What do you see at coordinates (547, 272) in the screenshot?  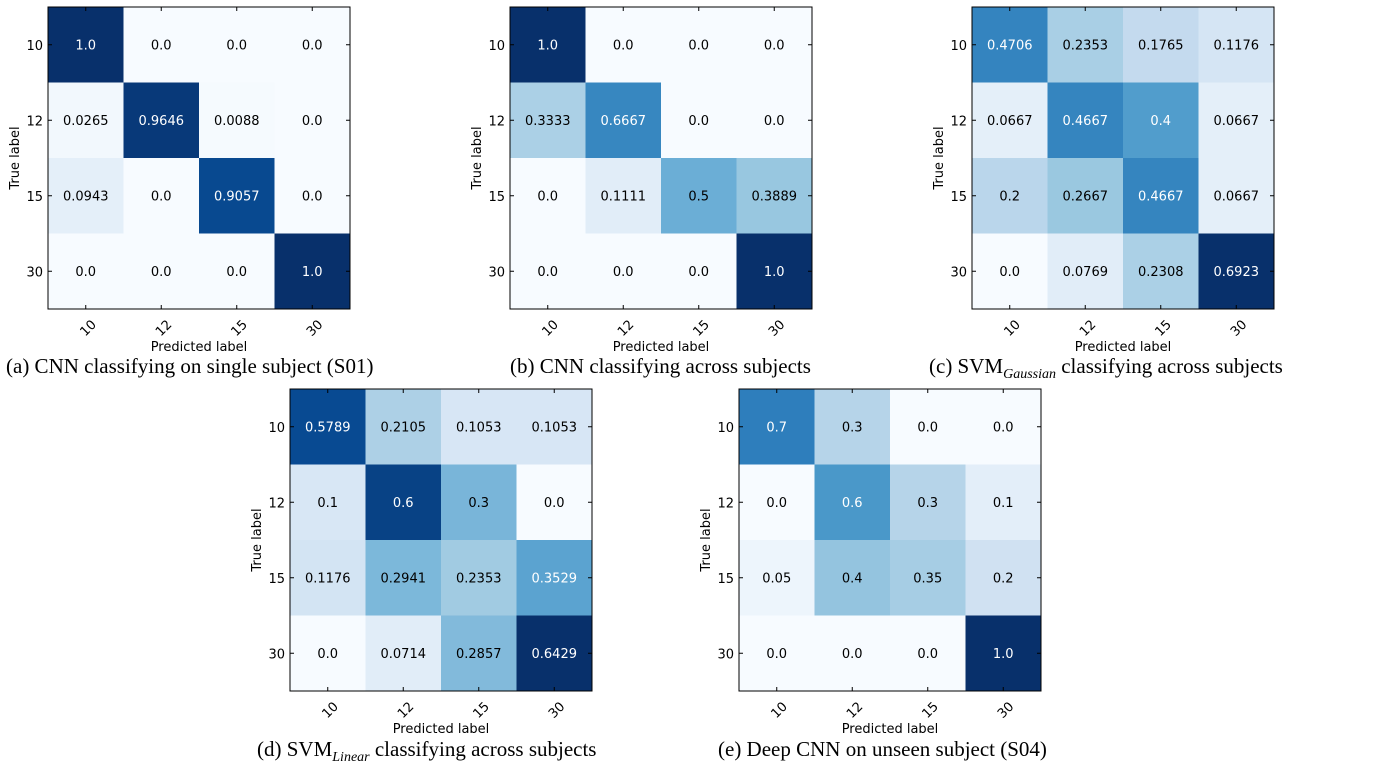 I see `cell-label-b-r3-c0: 0.0` at bounding box center [547, 272].